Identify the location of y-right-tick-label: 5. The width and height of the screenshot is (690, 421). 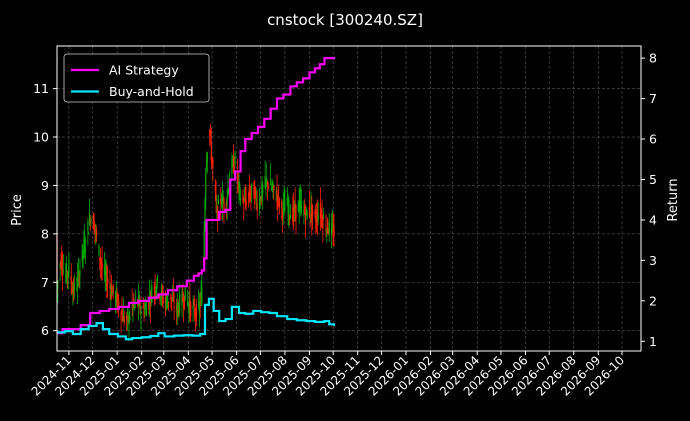
(653, 179).